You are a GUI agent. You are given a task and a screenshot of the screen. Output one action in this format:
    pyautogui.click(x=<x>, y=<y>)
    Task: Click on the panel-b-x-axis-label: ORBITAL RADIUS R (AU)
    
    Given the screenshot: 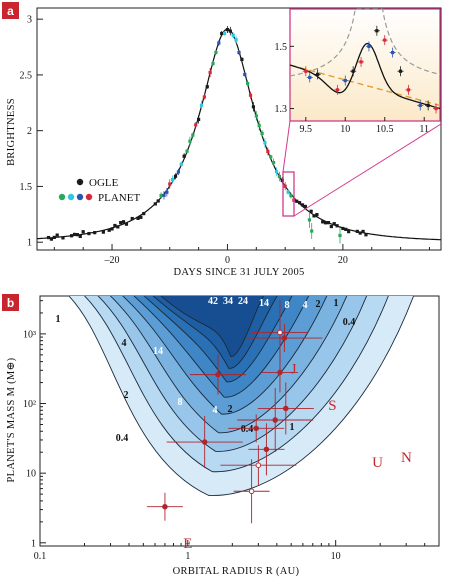 What is the action you would take?
    pyautogui.click(x=236, y=571)
    